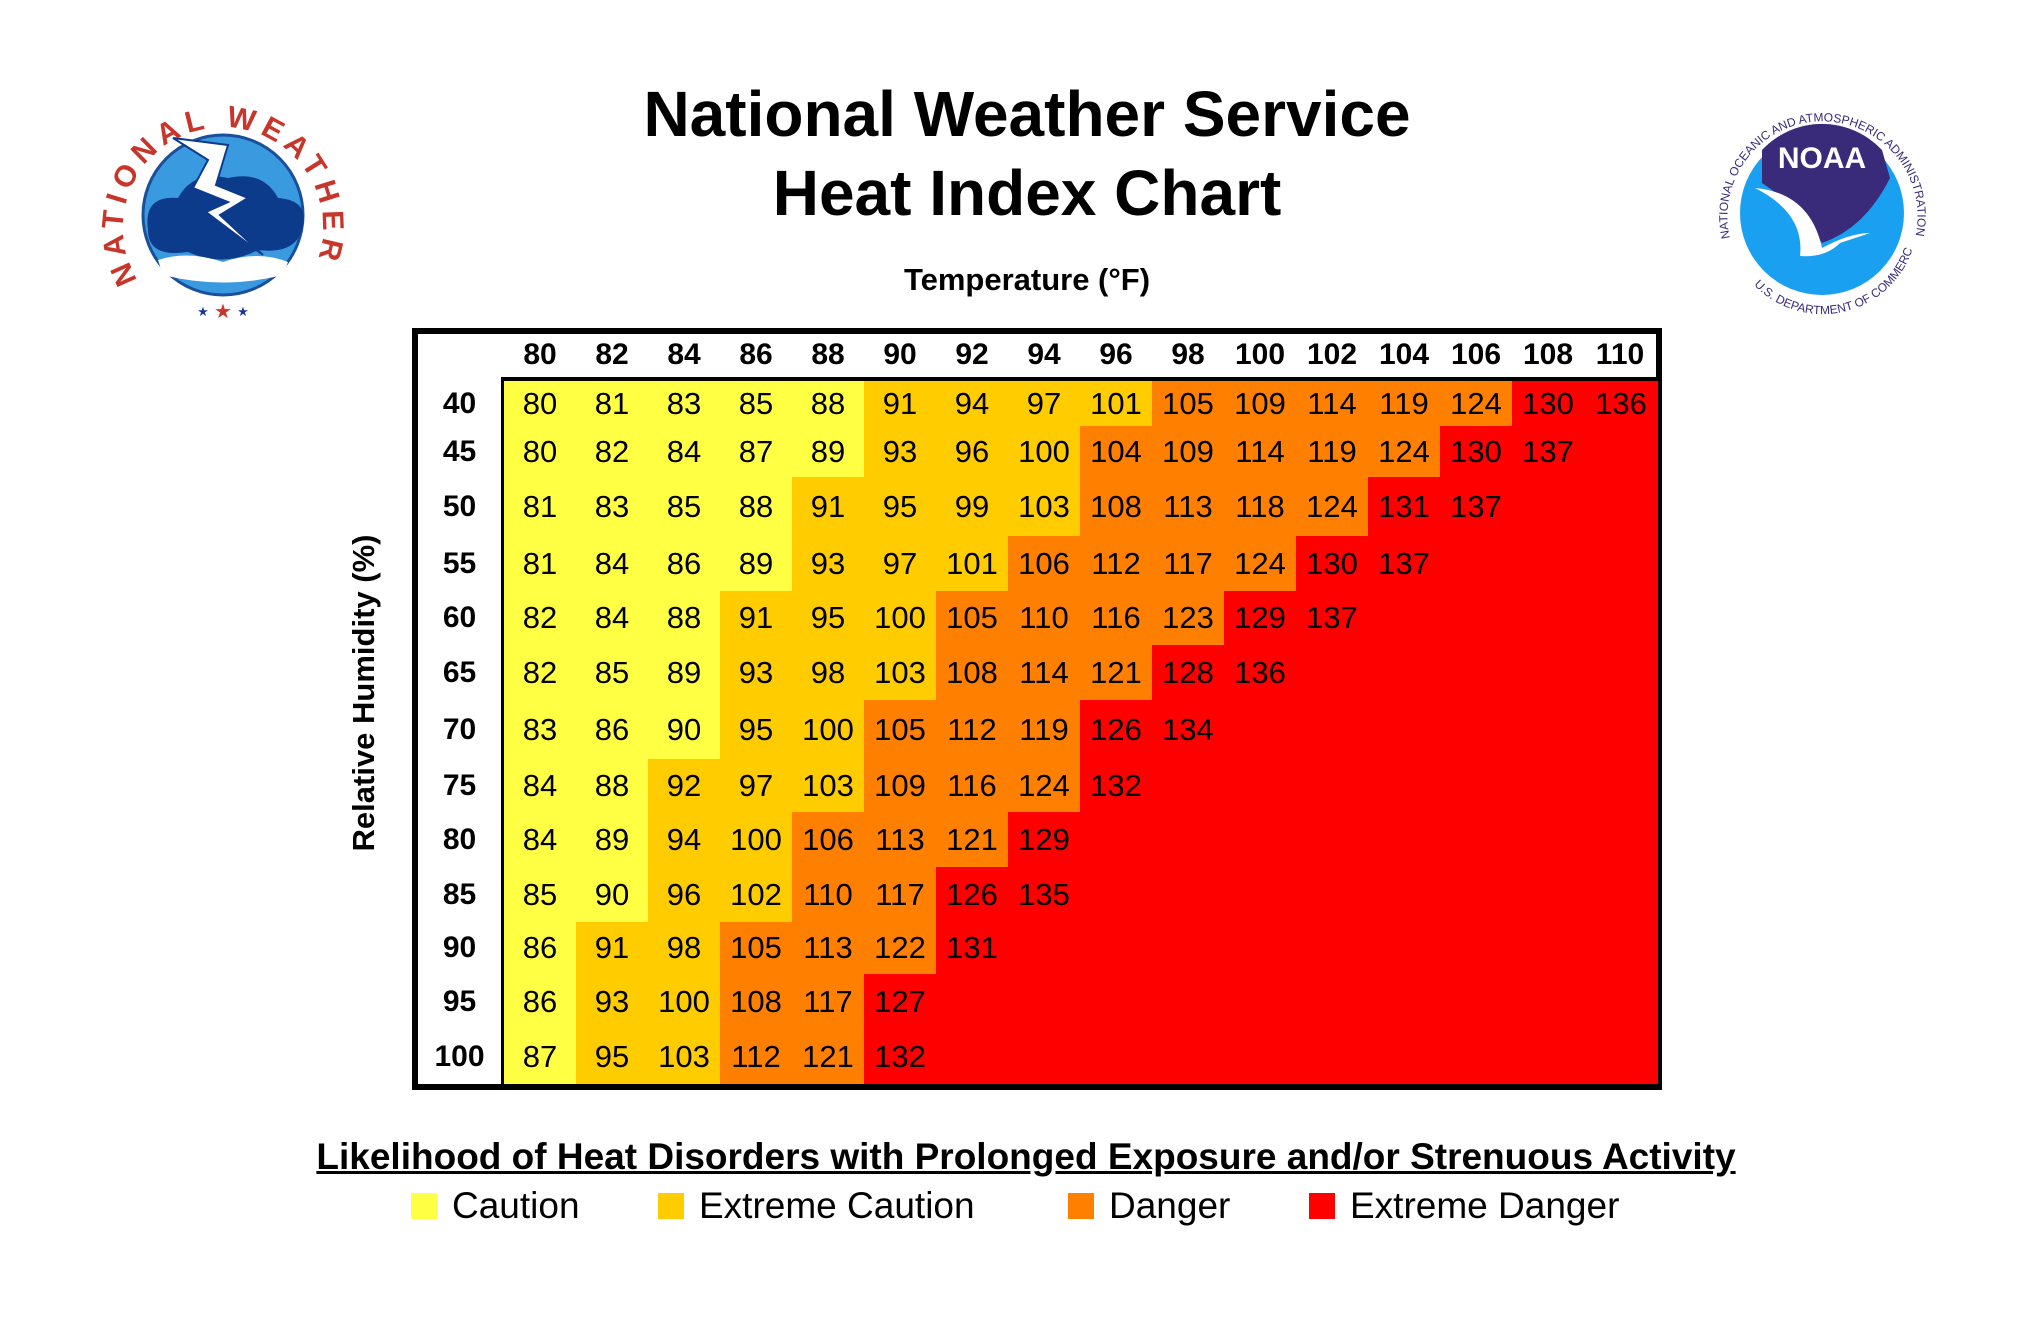  What do you see at coordinates (612, 894) in the screenshot?
I see `heat-index-cell: 90` at bounding box center [612, 894].